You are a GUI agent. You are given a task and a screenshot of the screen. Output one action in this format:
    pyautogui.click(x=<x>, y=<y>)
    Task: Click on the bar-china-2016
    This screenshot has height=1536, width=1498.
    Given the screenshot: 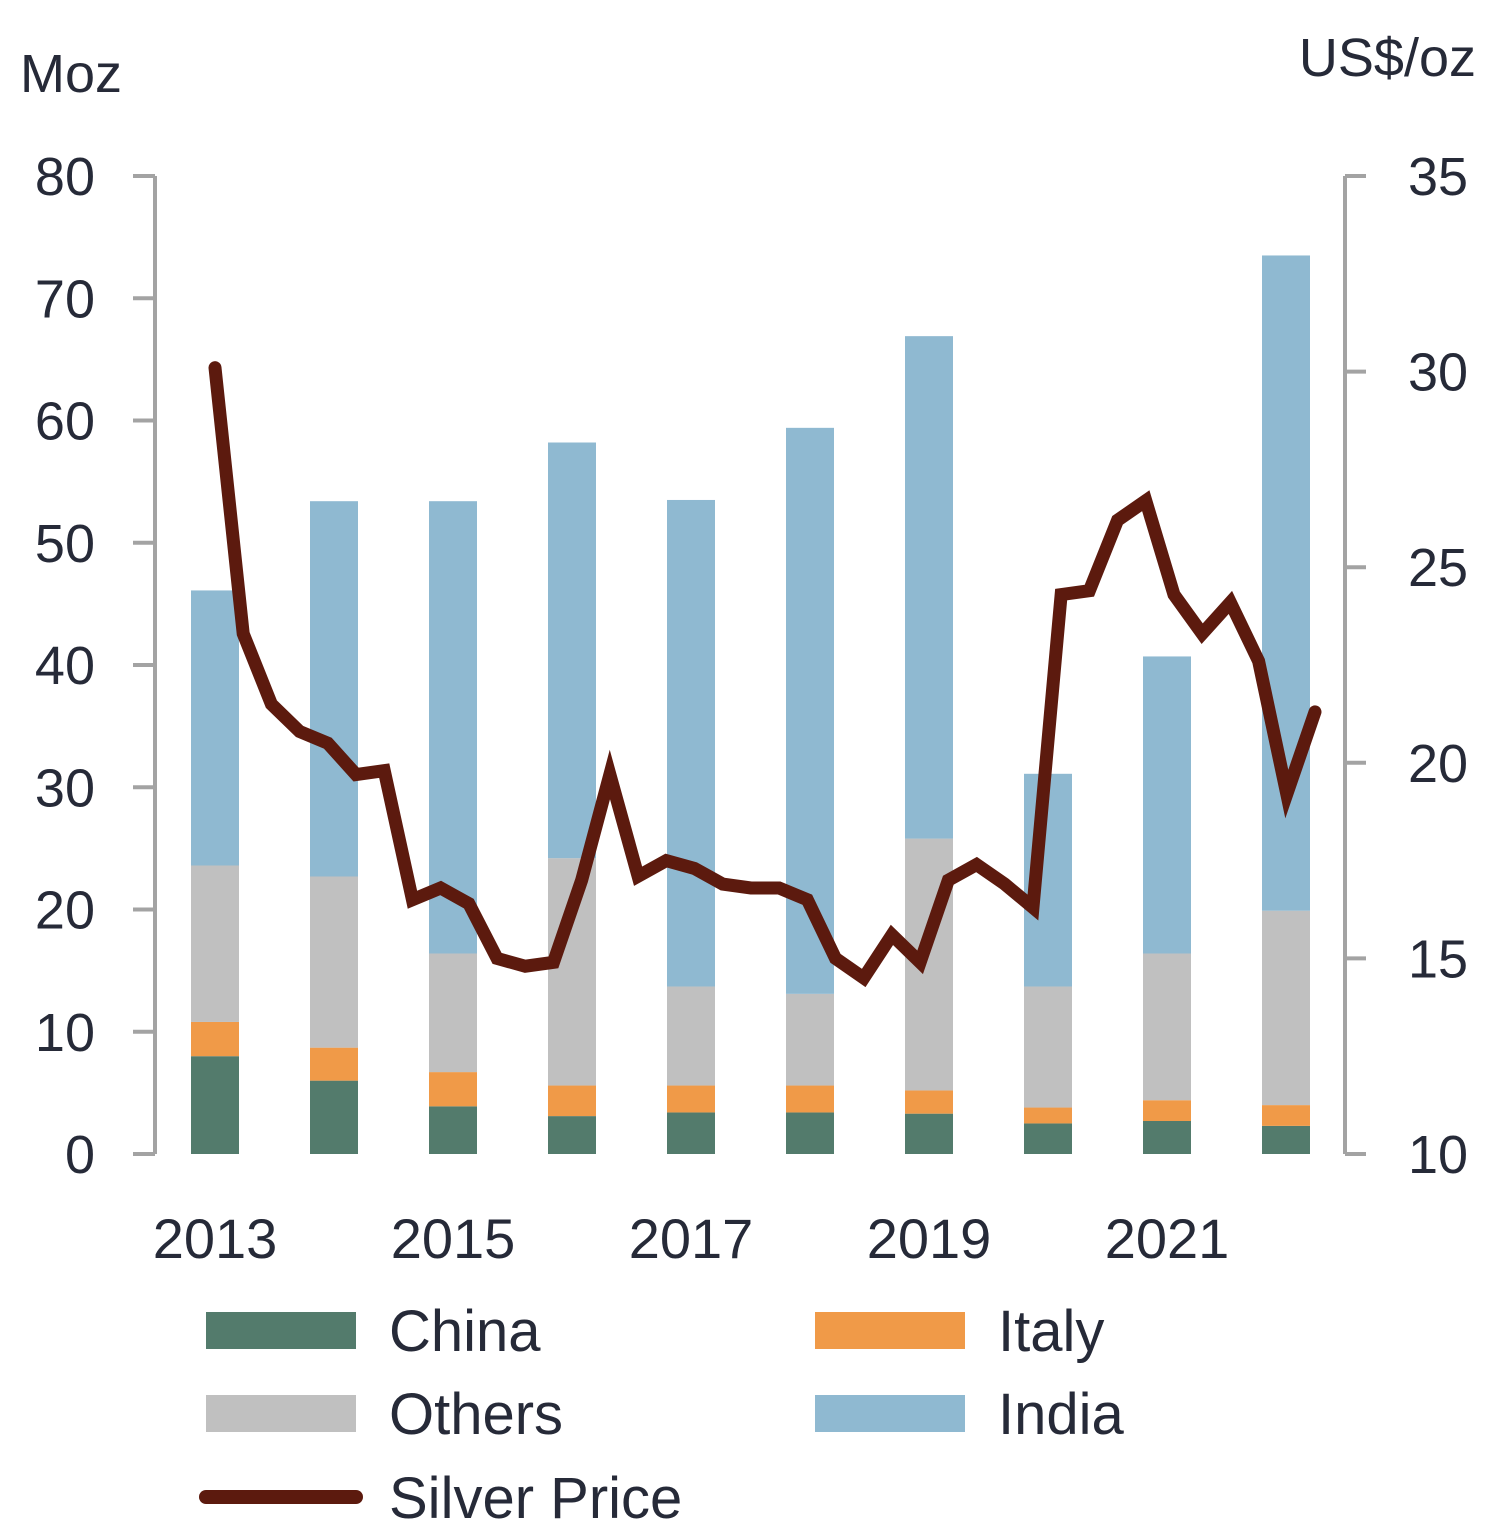 What is the action you would take?
    pyautogui.click(x=572, y=1135)
    